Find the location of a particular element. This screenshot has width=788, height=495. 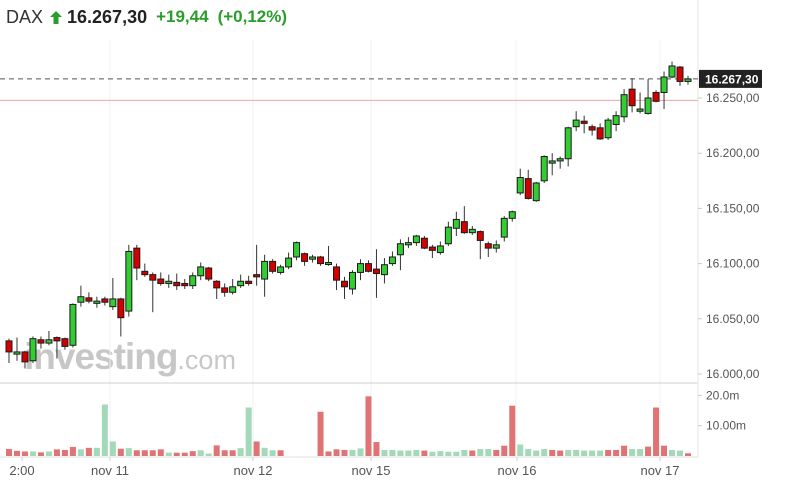

x-tick-label: nov 17 is located at coordinates (660, 470).